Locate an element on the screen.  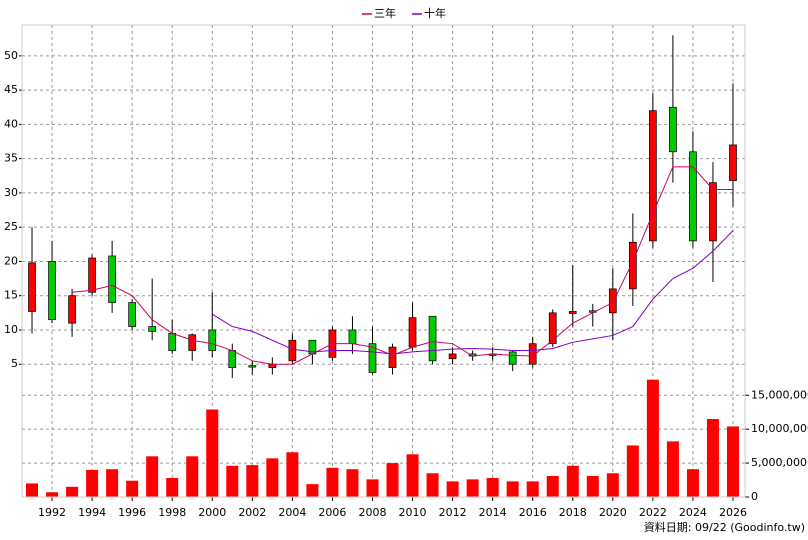
y-tick-label: 15 is located at coordinates (11, 295).